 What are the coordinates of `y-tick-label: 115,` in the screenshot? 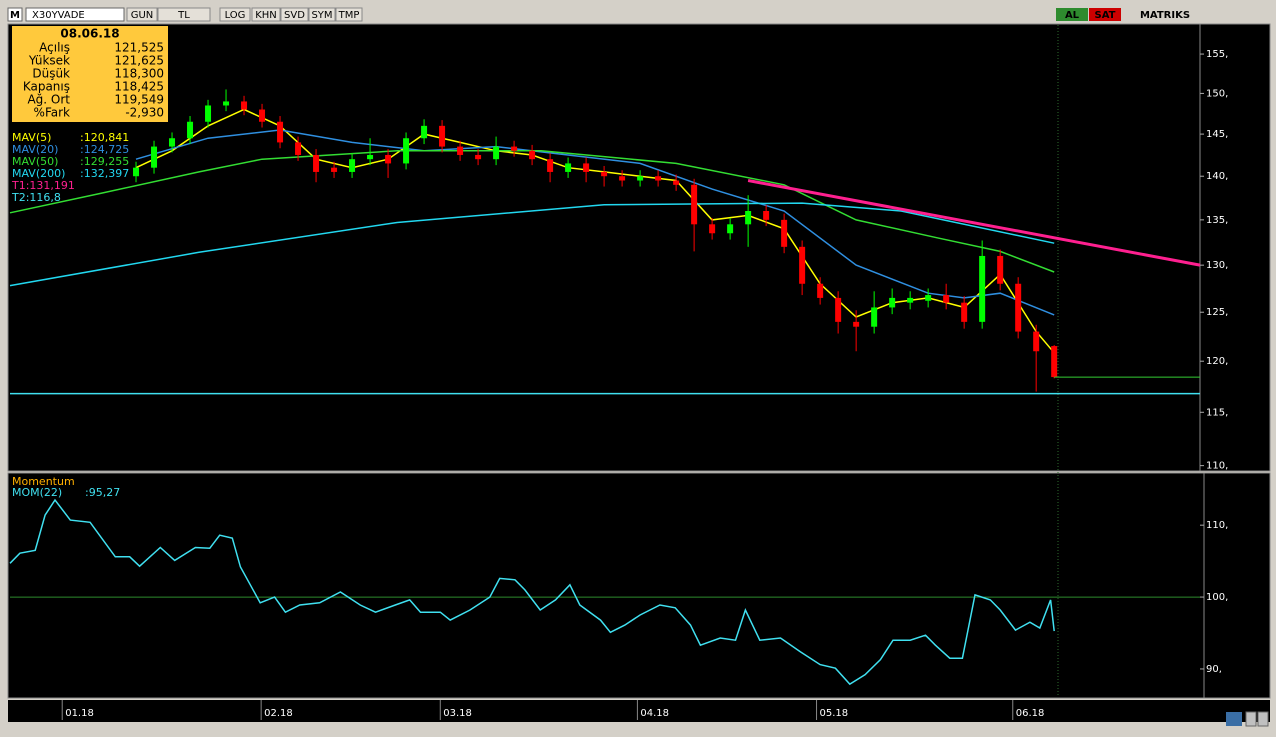 It's located at (1217, 412).